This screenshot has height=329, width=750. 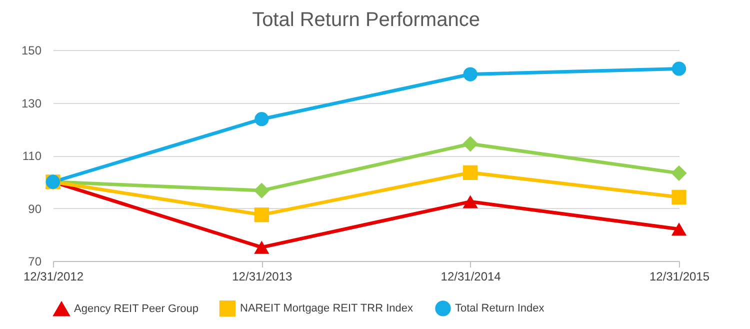 I want to click on y-tick-label: 70, so click(x=35, y=261).